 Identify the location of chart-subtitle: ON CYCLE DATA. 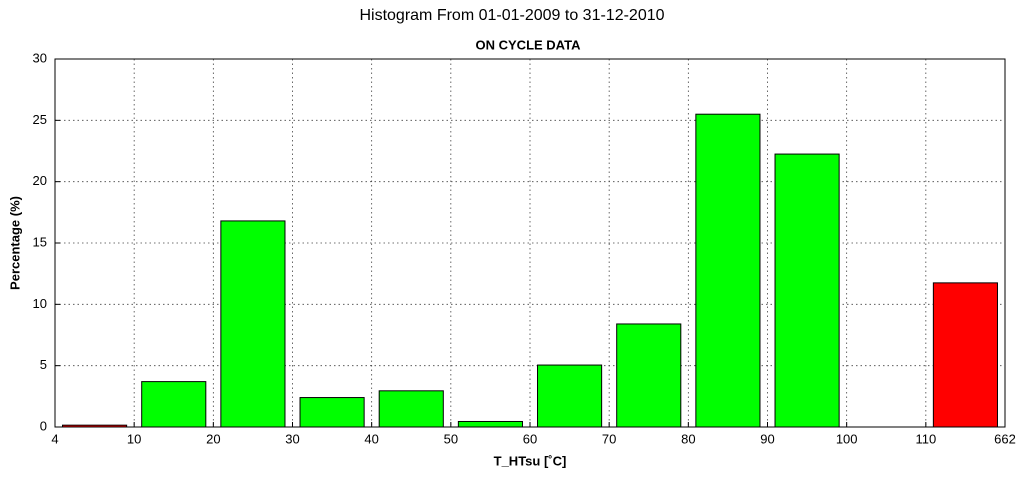
(529, 44).